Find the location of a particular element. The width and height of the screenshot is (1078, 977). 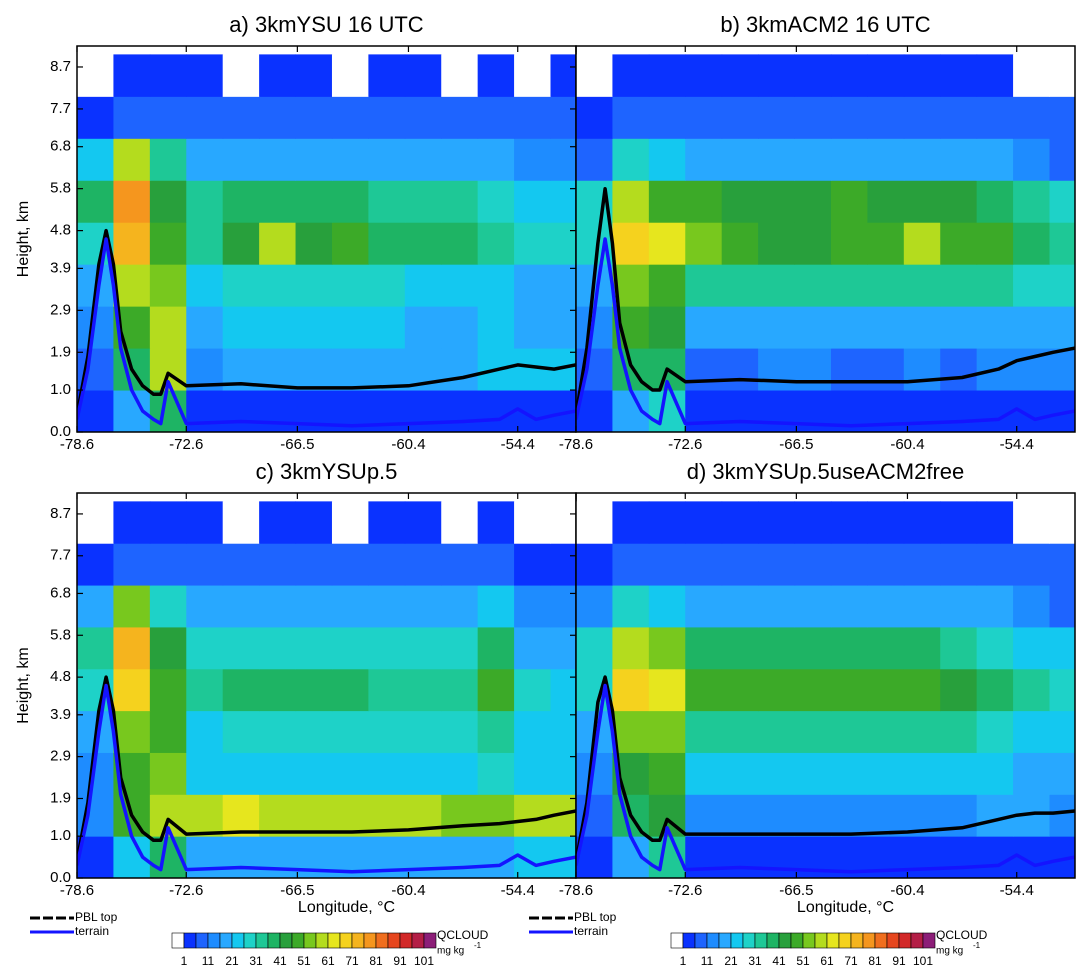

colorbar-label: 41 is located at coordinates (280, 961).